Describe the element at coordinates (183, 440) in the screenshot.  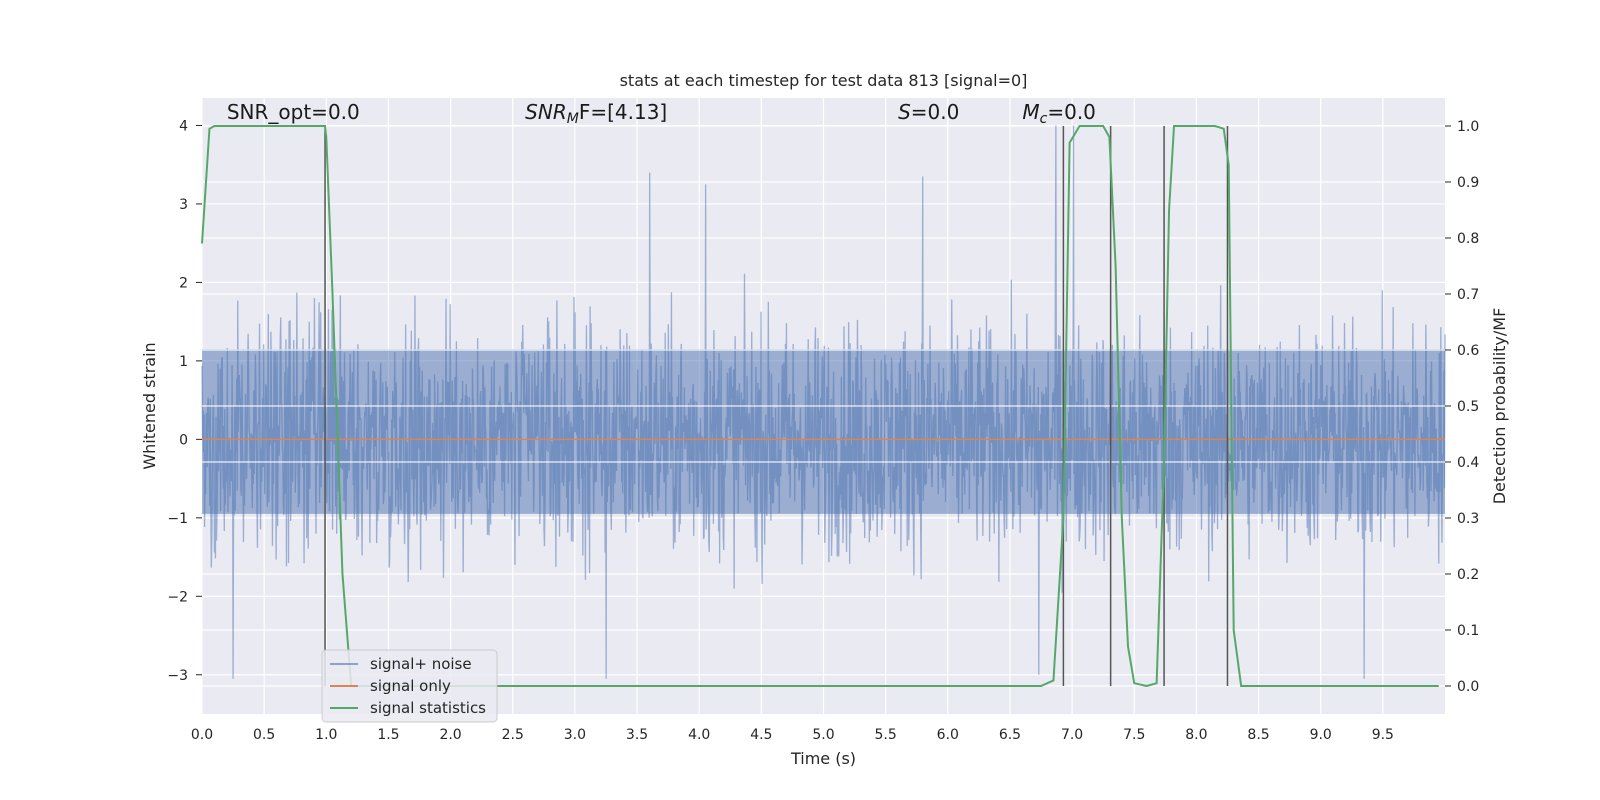
I see `y-tick-label: 0` at that location.